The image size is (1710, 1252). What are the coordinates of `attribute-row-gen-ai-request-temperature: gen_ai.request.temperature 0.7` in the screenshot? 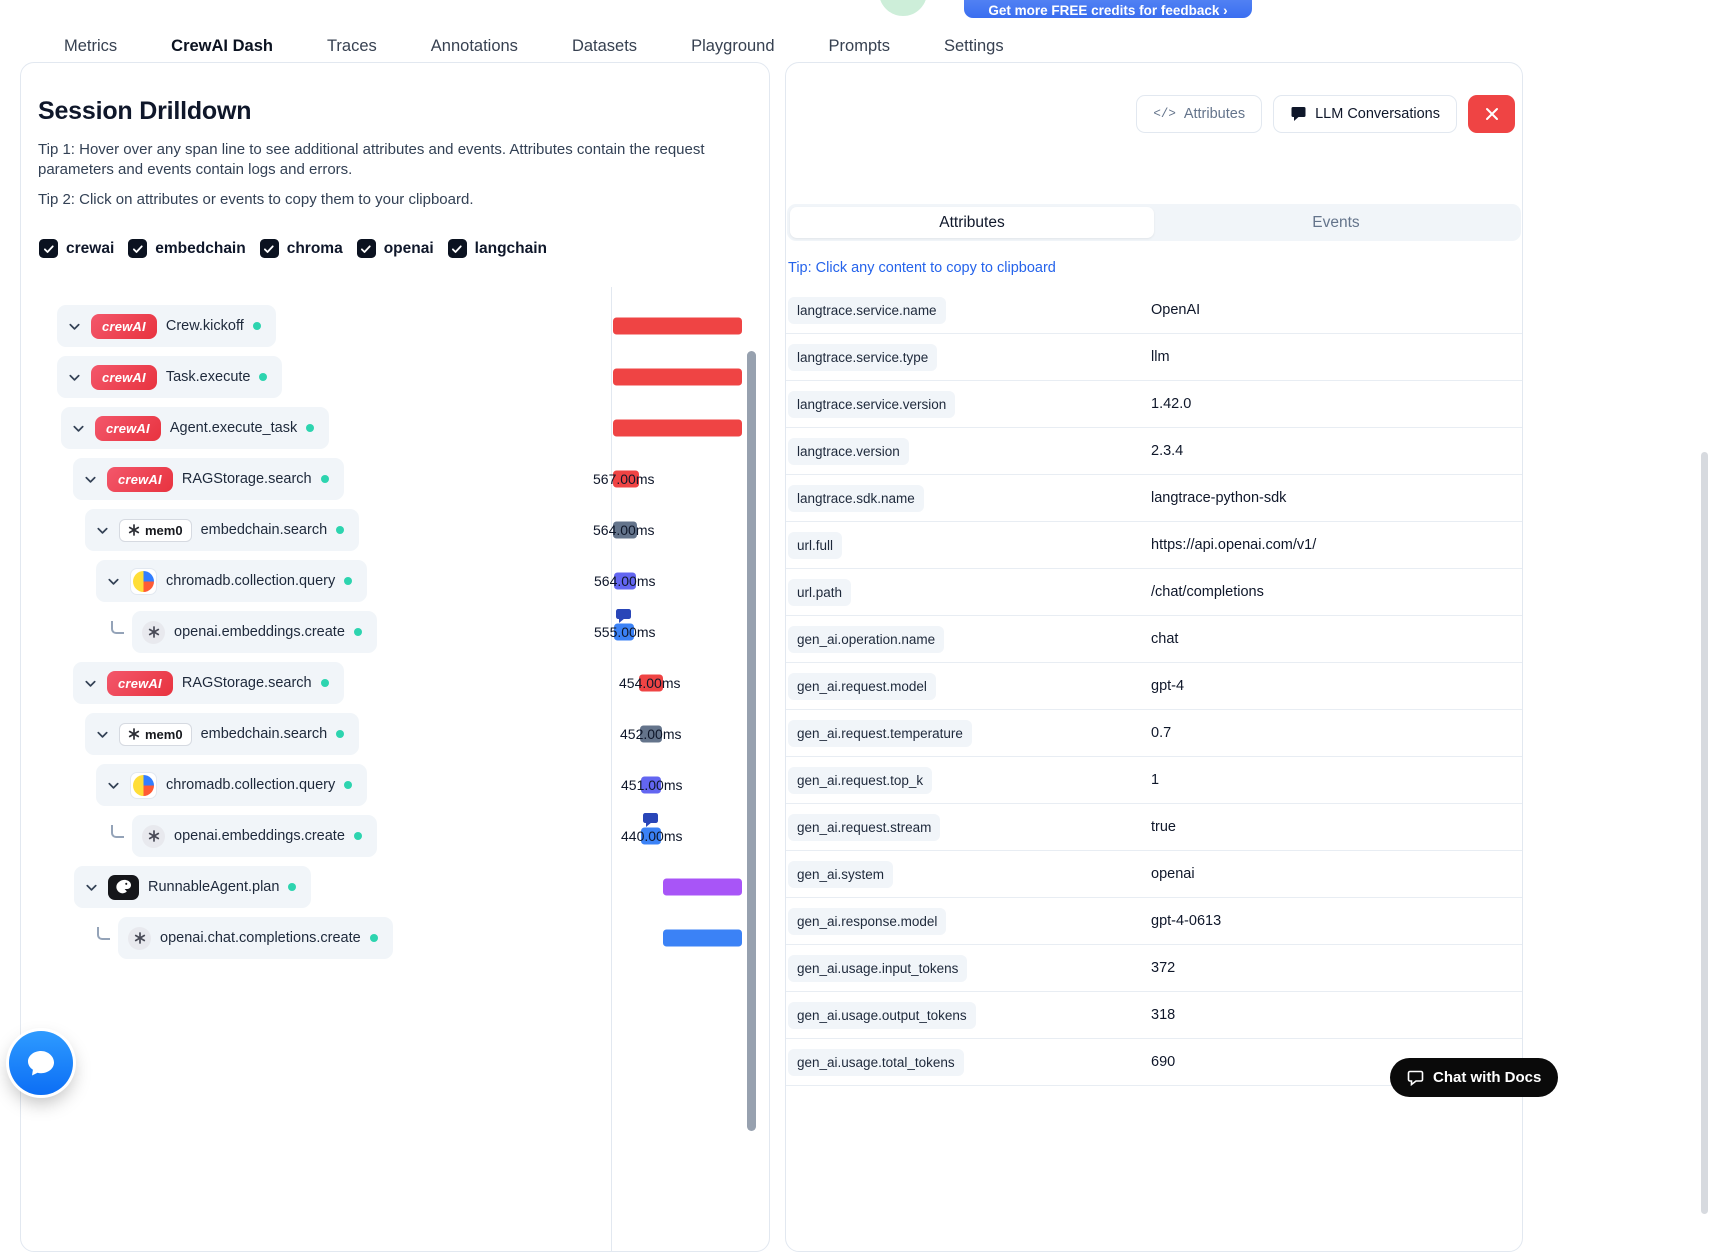 It's located at (1154, 733).